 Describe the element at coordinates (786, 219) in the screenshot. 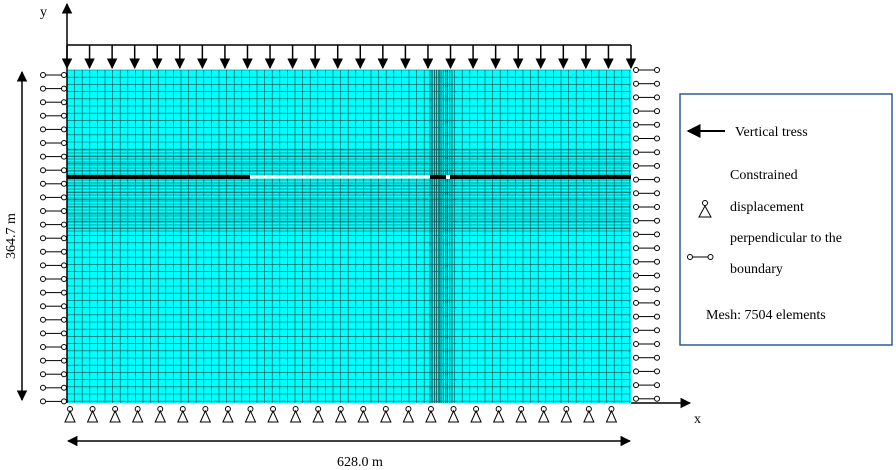

I see `legend-box` at that location.